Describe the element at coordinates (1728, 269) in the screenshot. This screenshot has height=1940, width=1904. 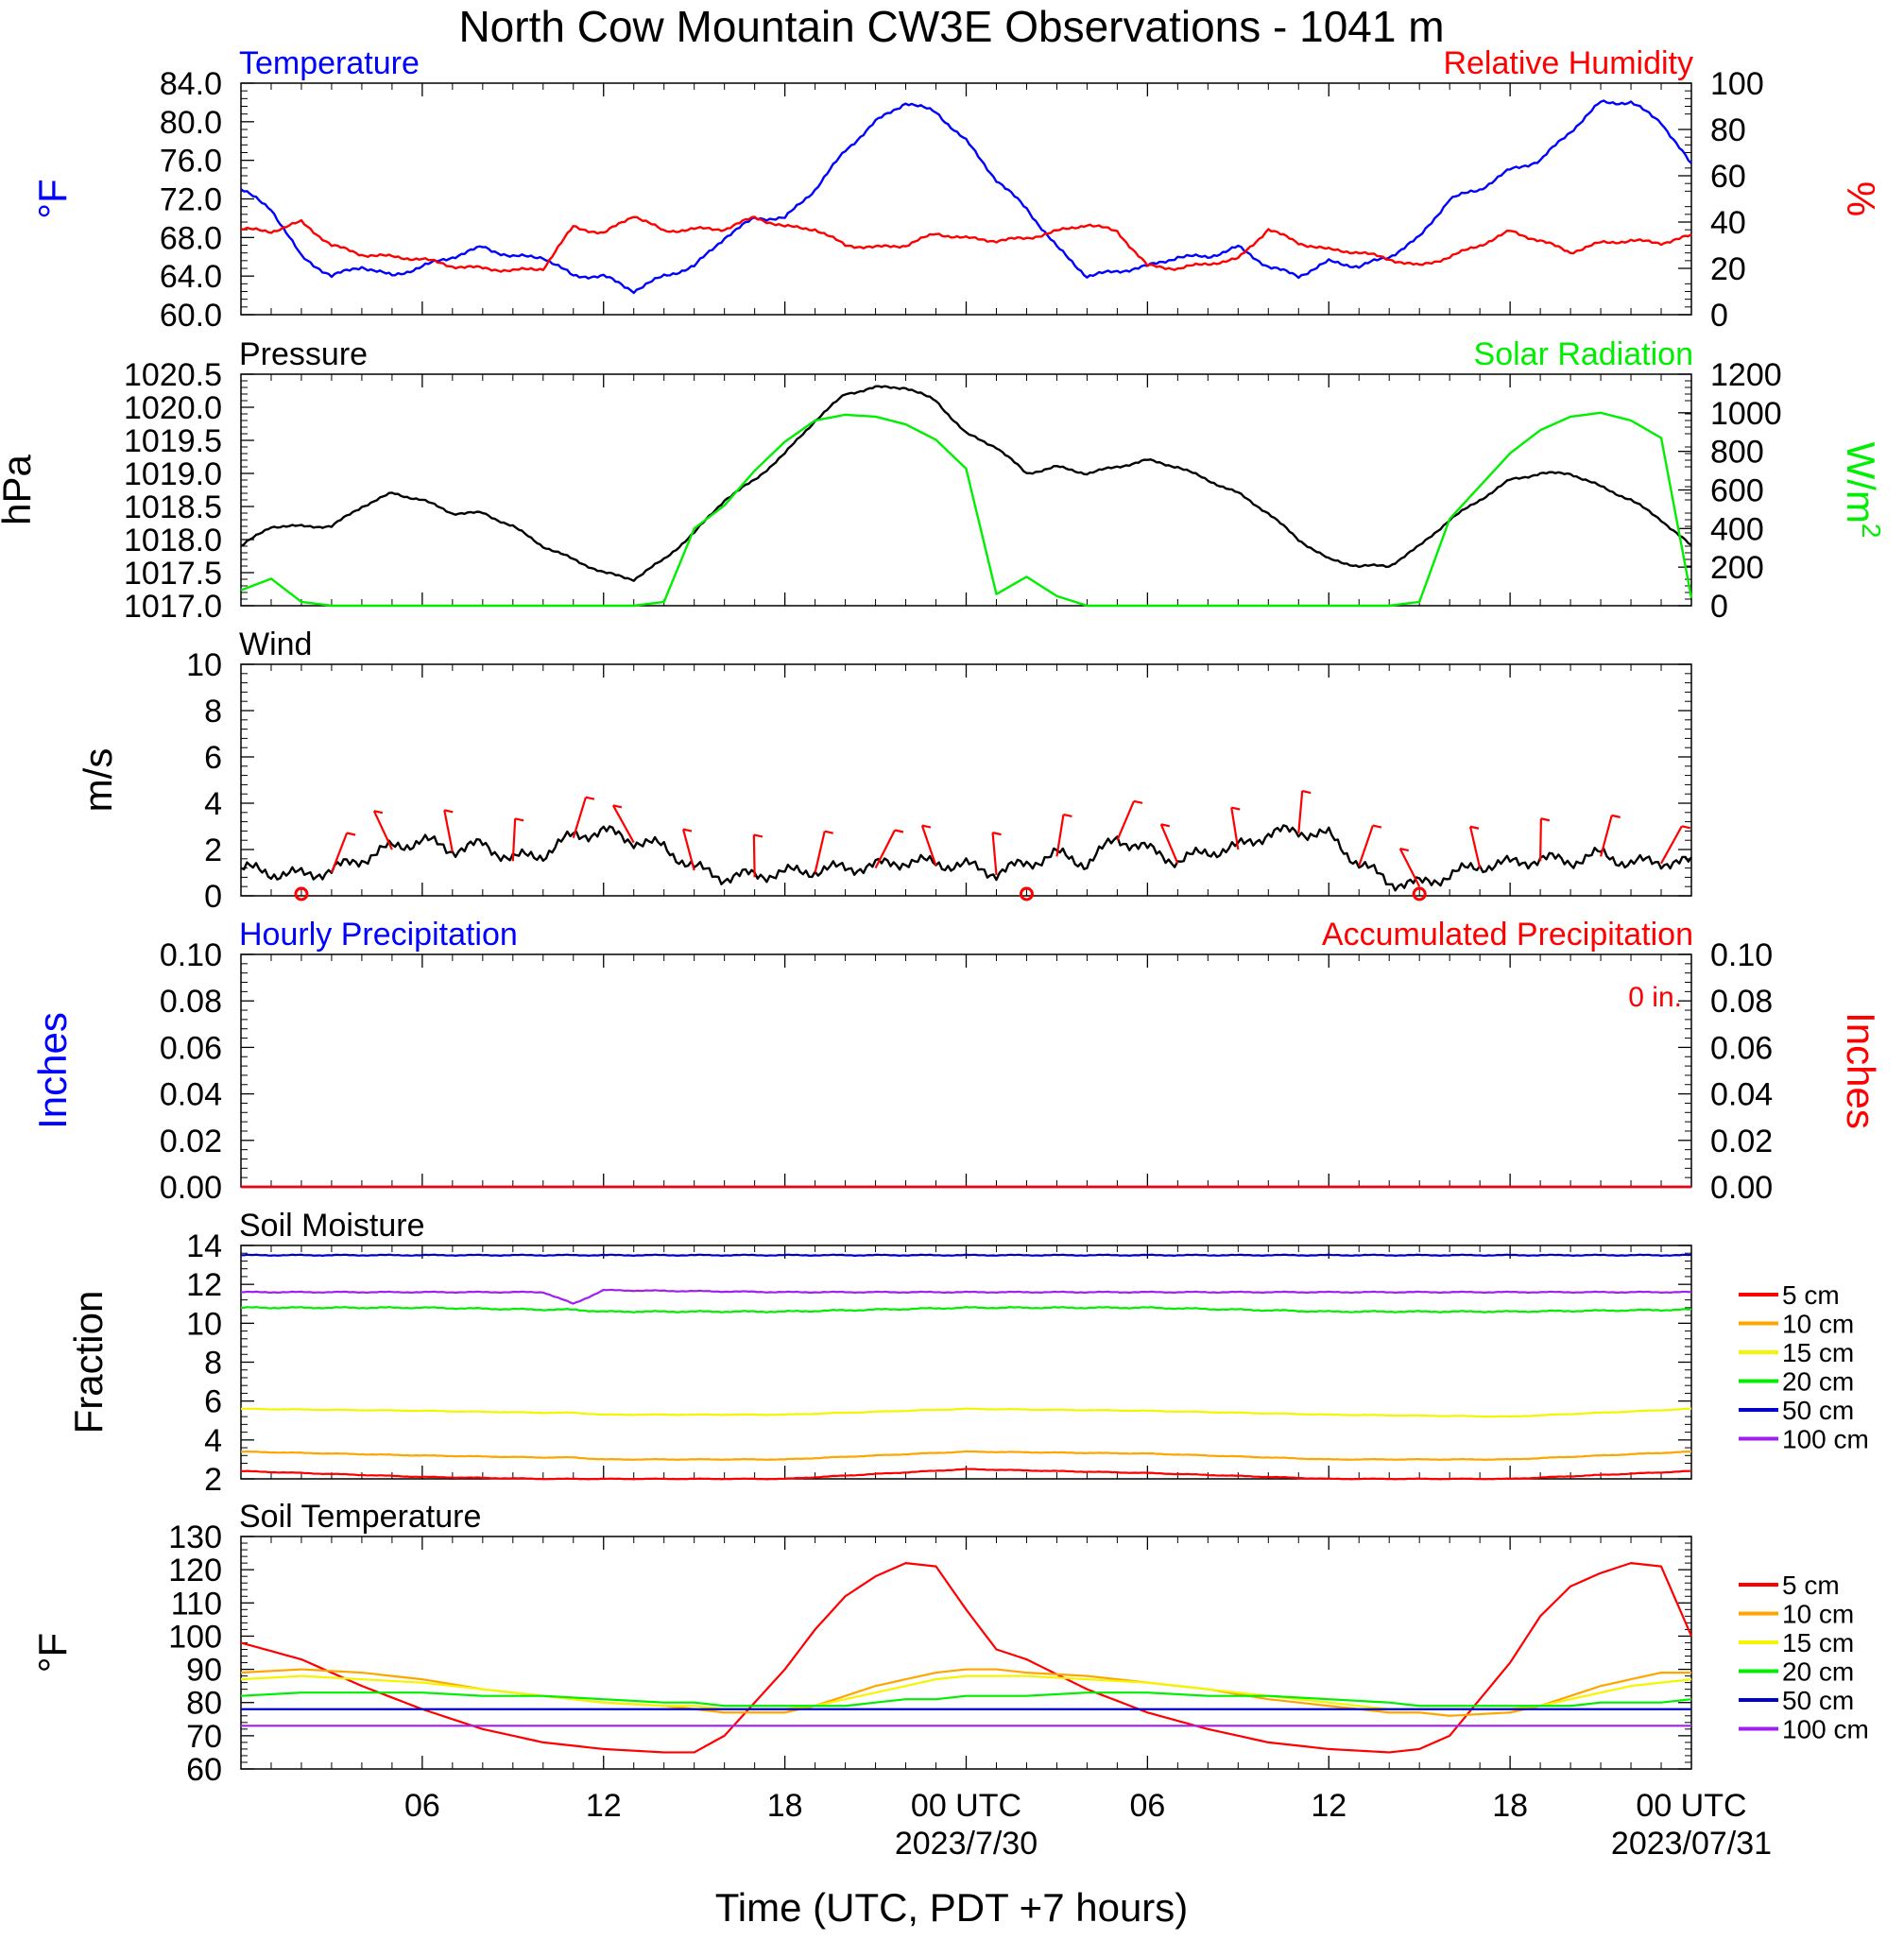
I see `y-tick-label-right: 20` at that location.